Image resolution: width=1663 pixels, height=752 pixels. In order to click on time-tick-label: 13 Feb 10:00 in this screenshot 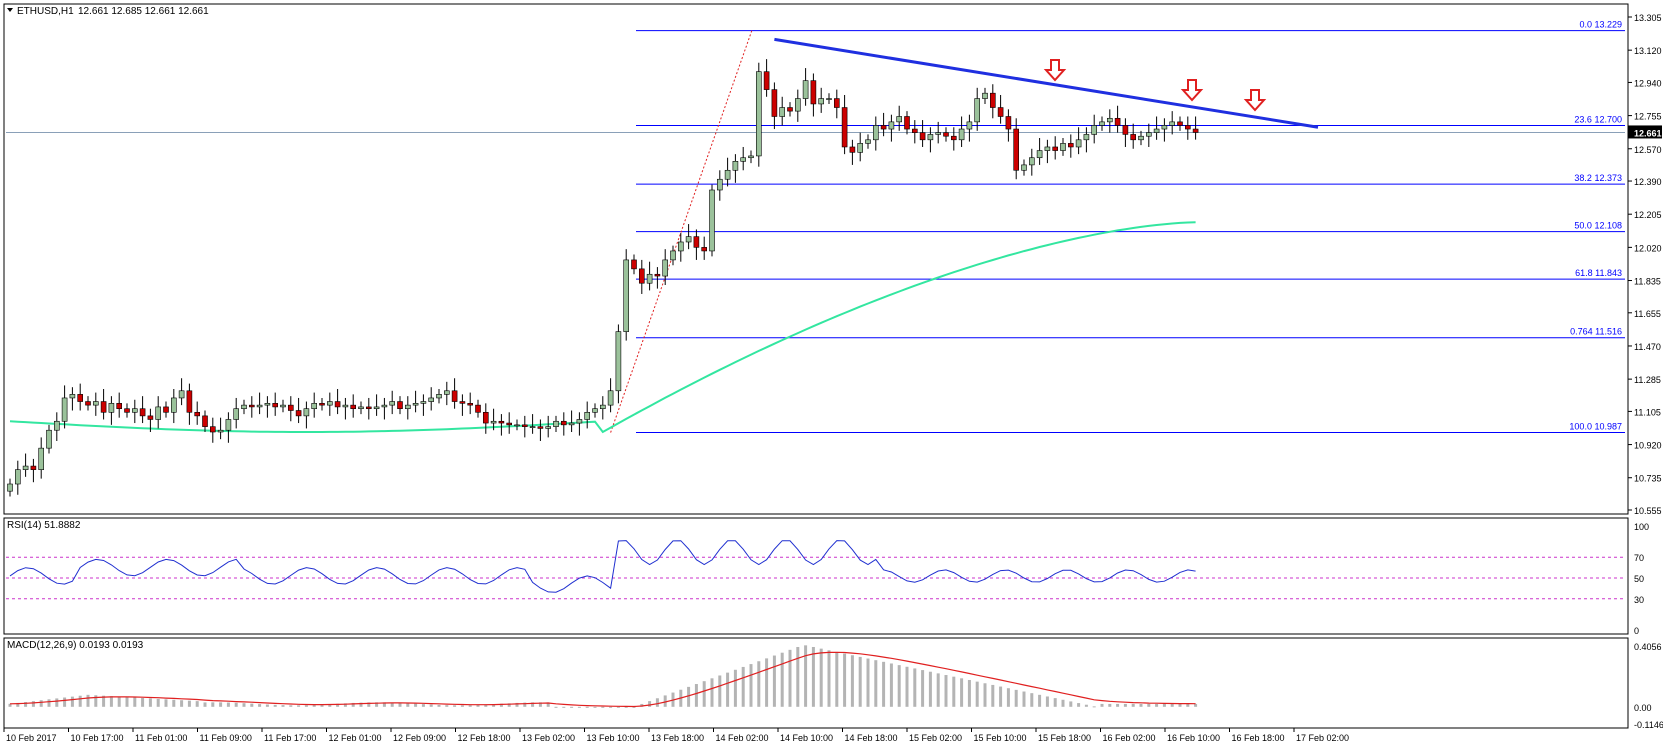, I will do `click(613, 738)`.